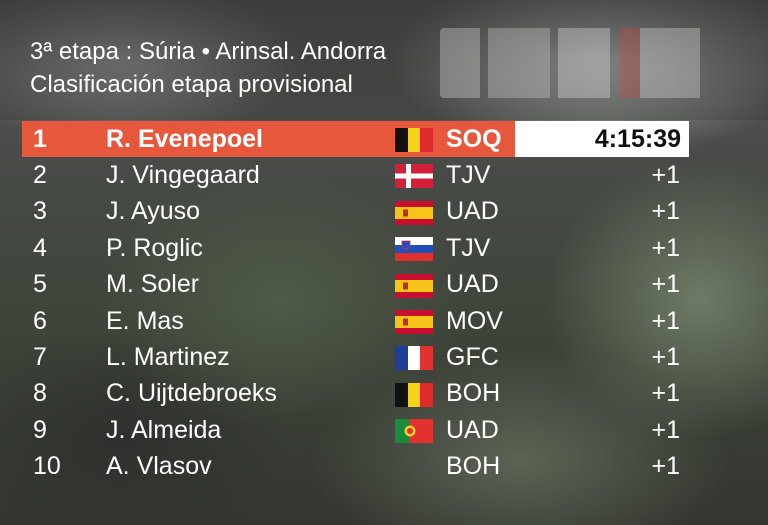  What do you see at coordinates (184, 138) in the screenshot?
I see `row-rider: R. Evenepoel` at bounding box center [184, 138].